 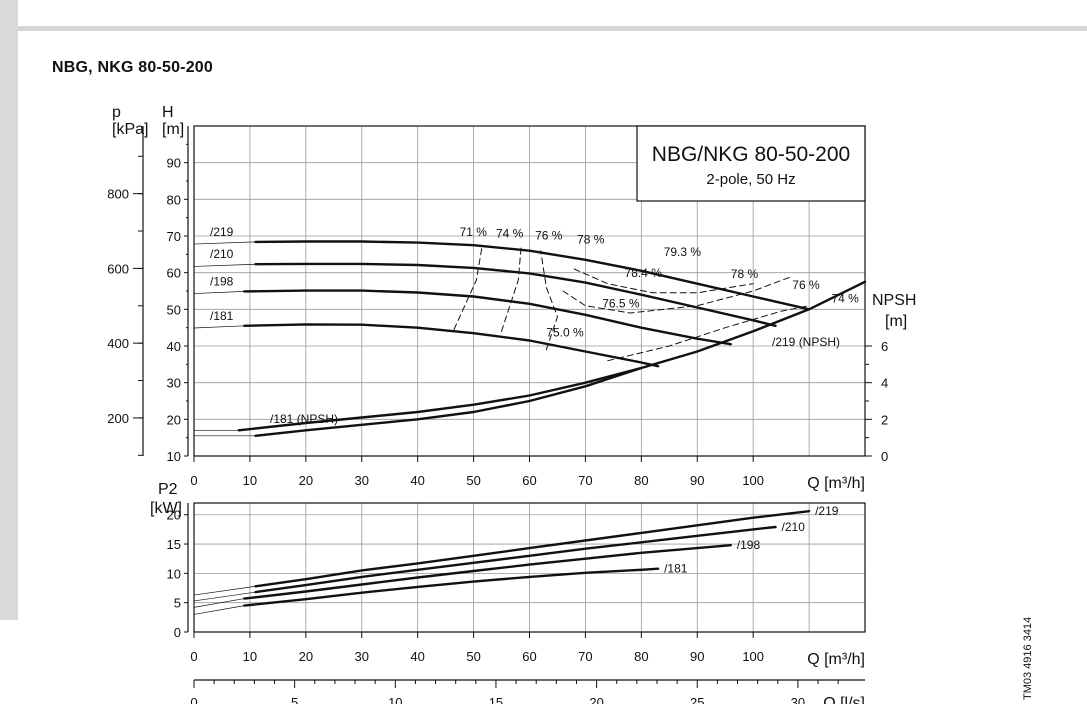 What do you see at coordinates (496, 699) in the screenshot?
I see `ls-axis-tick-label: 15` at bounding box center [496, 699].